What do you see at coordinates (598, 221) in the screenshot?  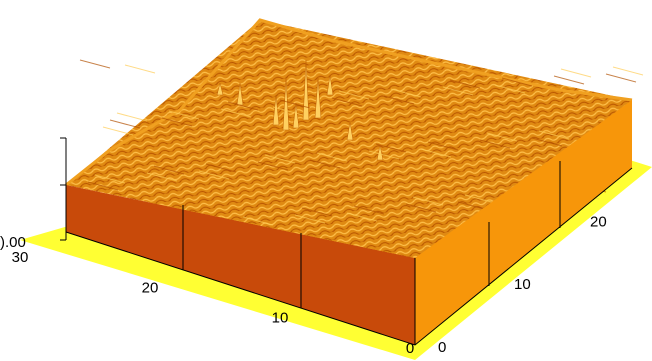 I see `y-tick-label: 20` at bounding box center [598, 221].